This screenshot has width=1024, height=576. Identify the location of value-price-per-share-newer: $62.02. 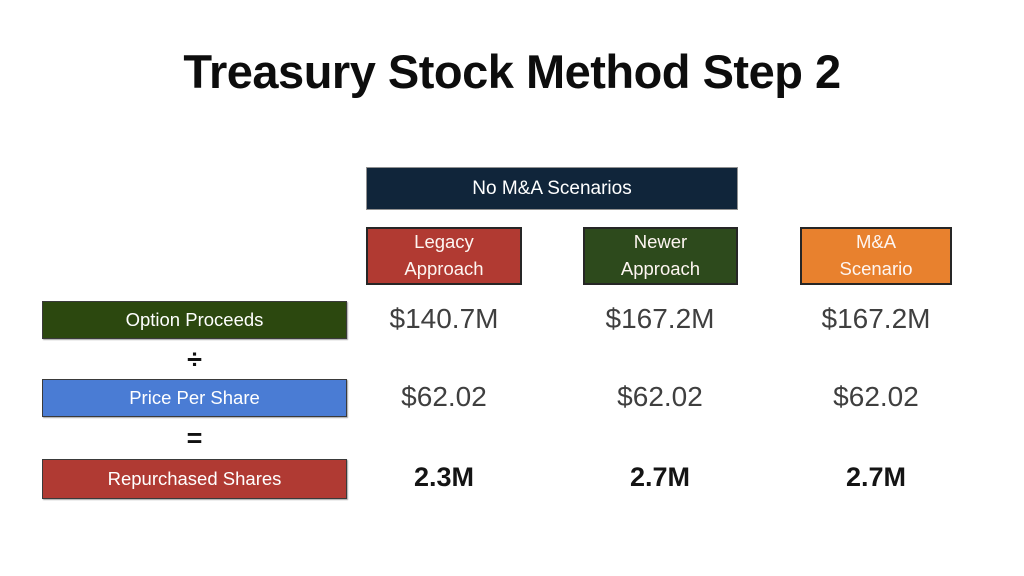
(660, 396).